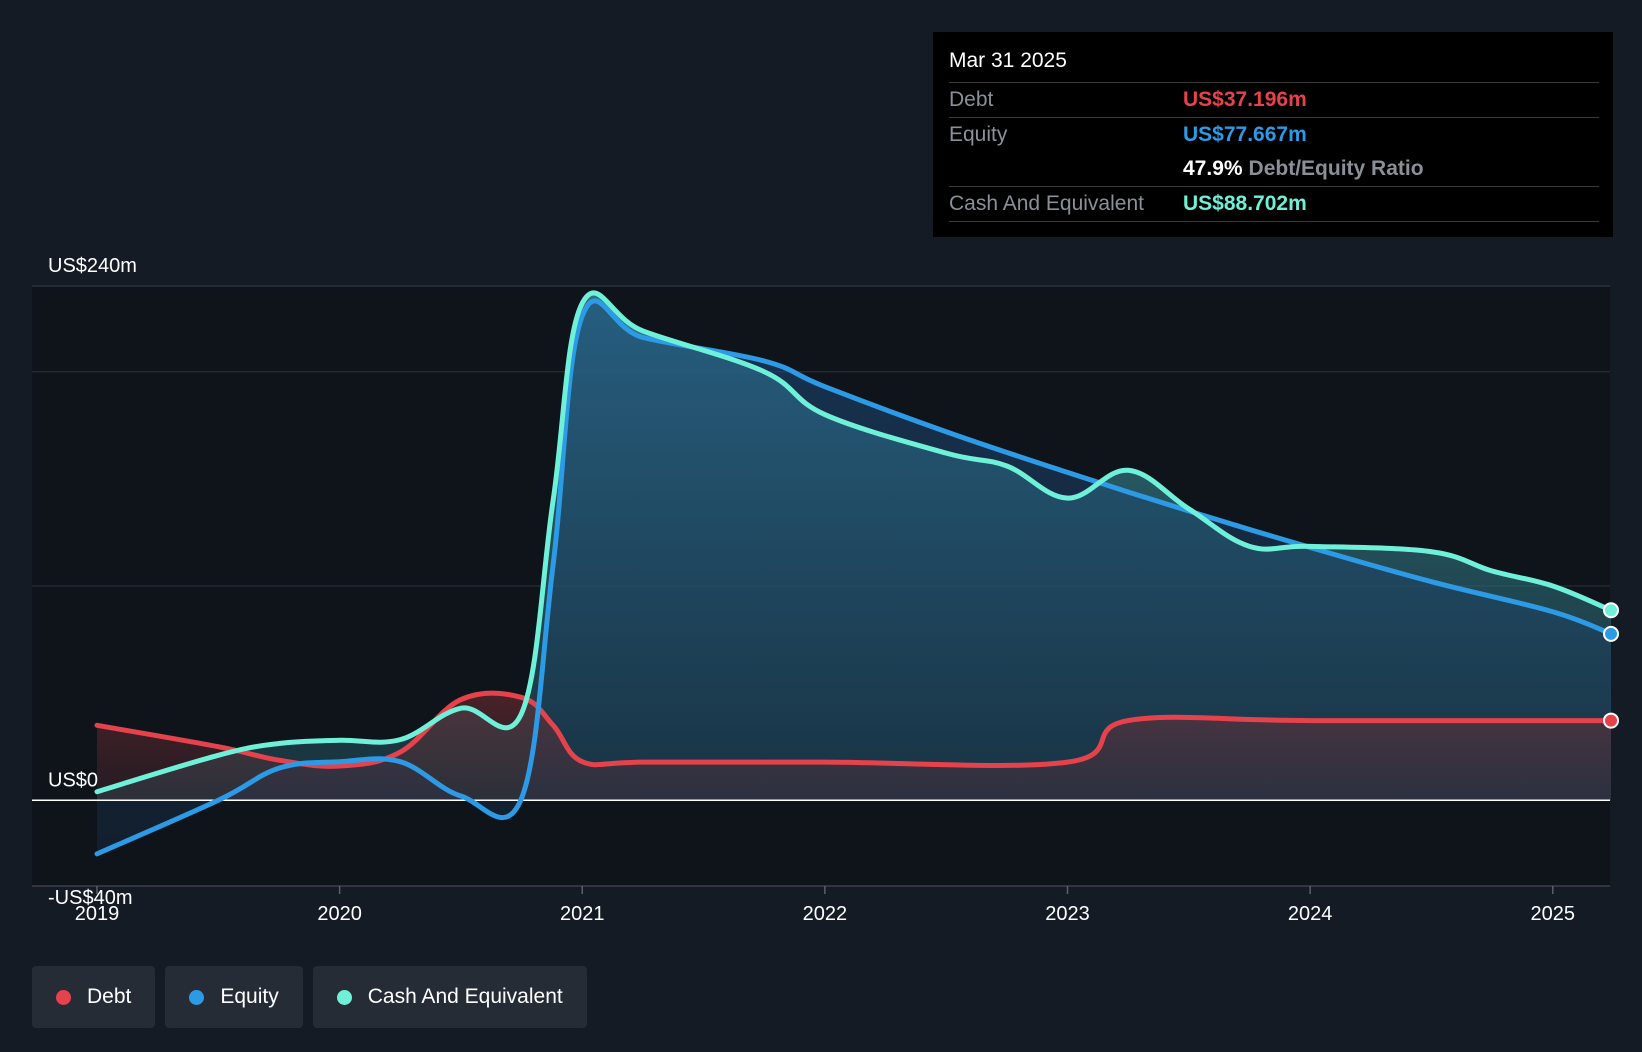 Image resolution: width=1642 pixels, height=1052 pixels. Describe the element at coordinates (339, 914) in the screenshot. I see `x-tick-label: 2020` at that location.